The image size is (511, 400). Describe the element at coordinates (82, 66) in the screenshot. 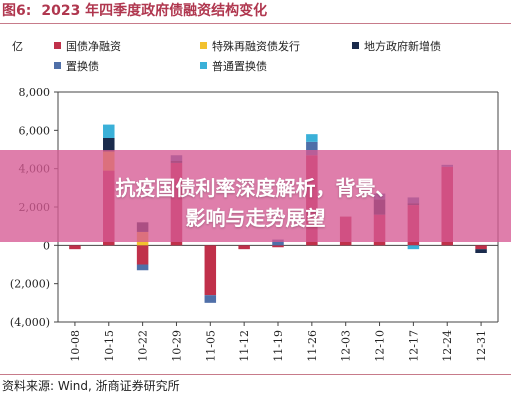

I see `legend-entry: 置换债` at that location.